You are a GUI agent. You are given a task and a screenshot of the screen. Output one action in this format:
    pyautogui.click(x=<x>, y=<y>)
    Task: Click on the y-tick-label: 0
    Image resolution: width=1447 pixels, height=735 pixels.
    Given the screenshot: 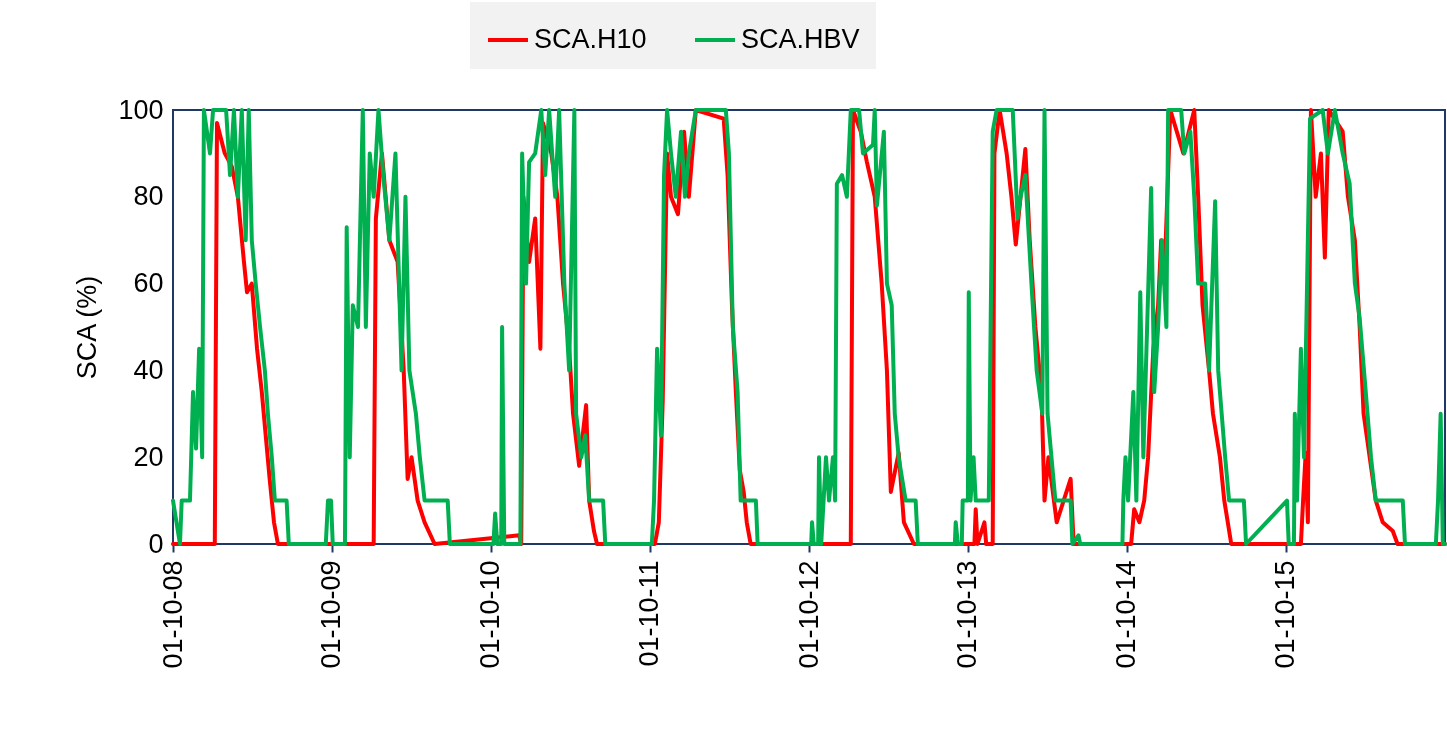 What is the action you would take?
    pyautogui.click(x=156, y=543)
    